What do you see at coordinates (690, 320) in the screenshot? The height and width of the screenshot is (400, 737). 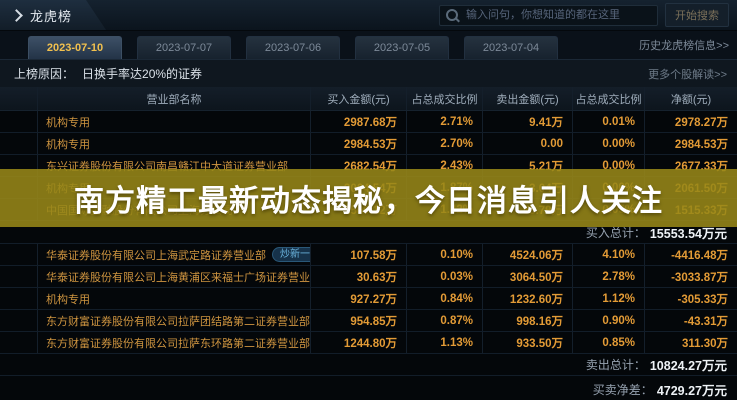 I see `net-amount: -43.31万` at bounding box center [690, 320].